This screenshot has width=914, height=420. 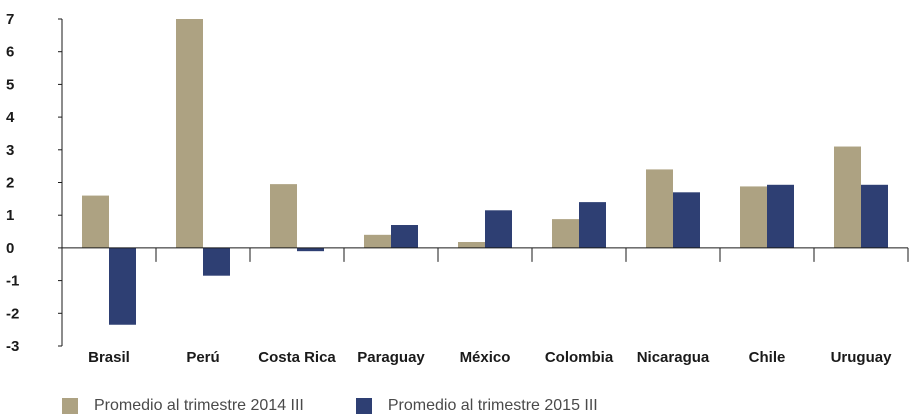 I want to click on x-tick-label-mexico: México, so click(x=485, y=357).